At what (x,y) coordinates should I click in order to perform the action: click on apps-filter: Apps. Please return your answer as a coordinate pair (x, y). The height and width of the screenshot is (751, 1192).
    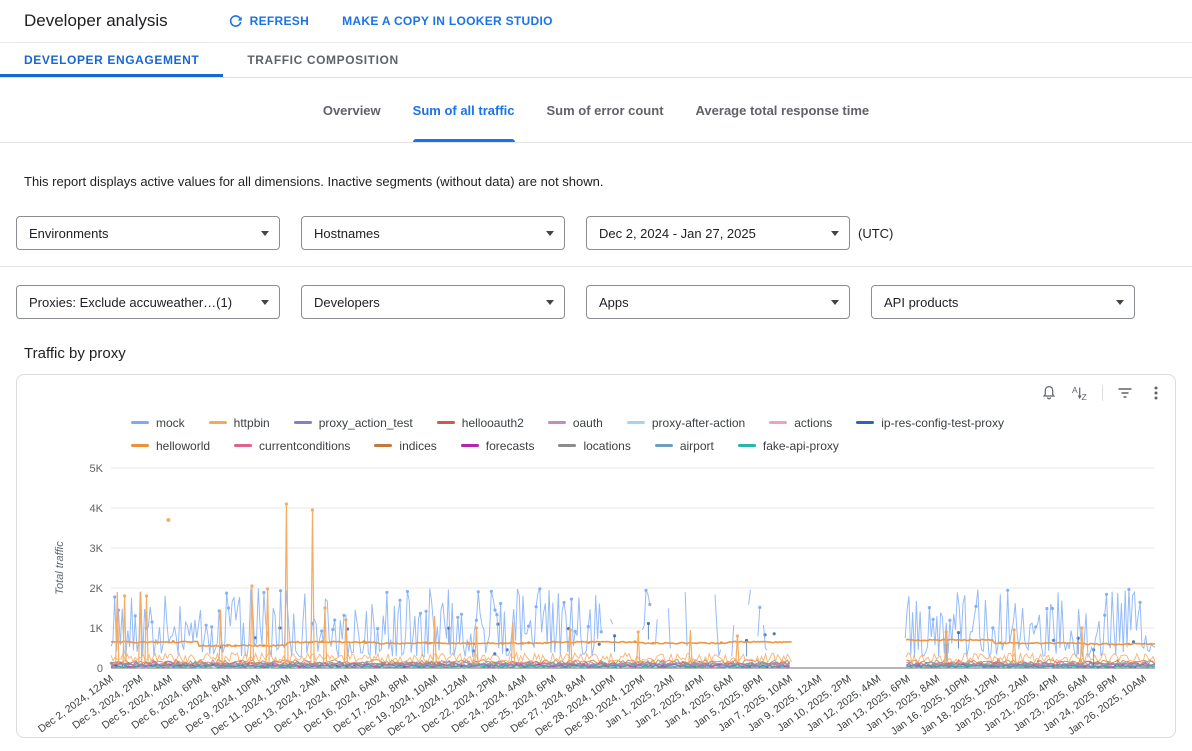
    Looking at the image, I should click on (718, 302).